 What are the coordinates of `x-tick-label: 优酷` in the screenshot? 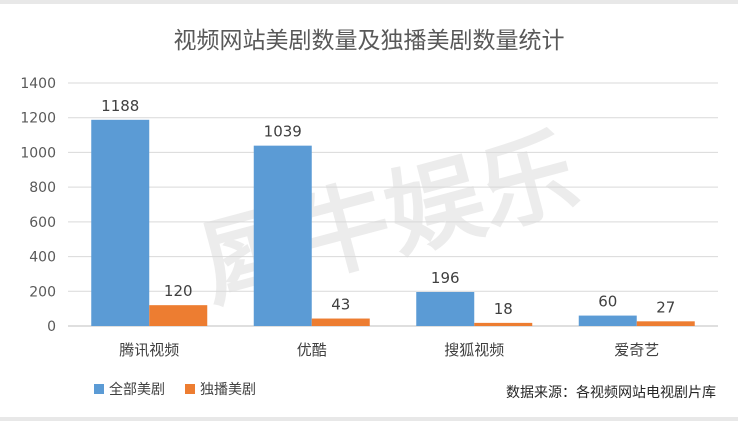 It's located at (312, 350).